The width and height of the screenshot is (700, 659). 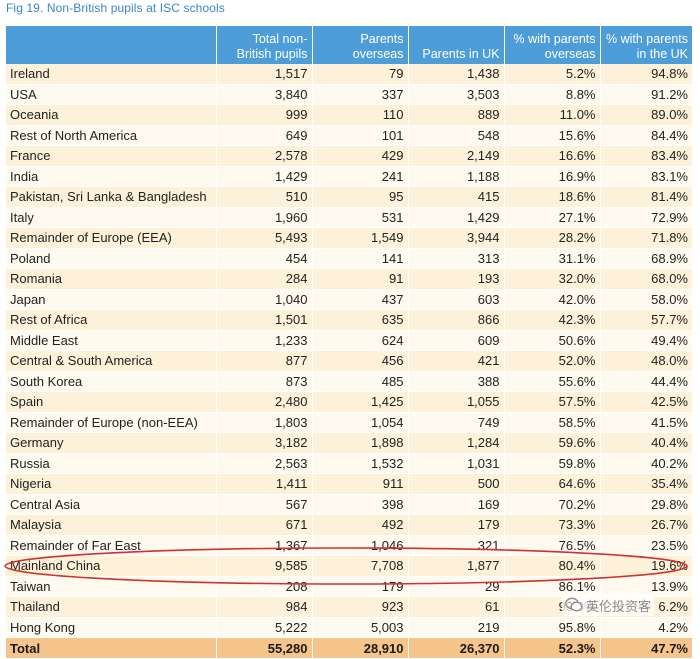 I want to click on table-cell: 19.6%, so click(x=645, y=566).